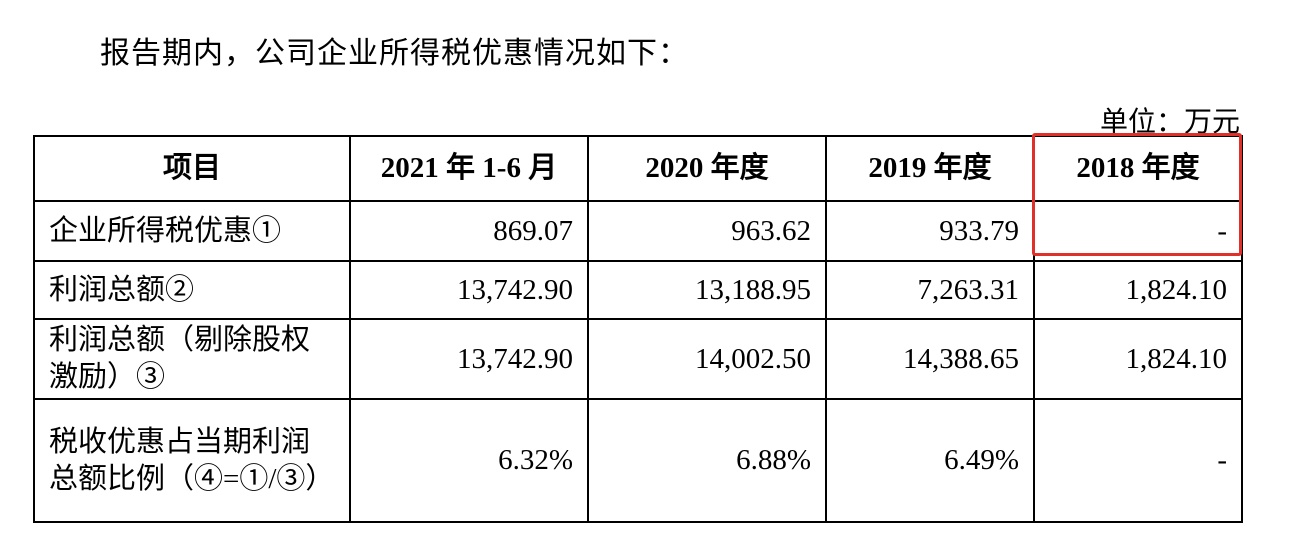 Image resolution: width=1293 pixels, height=536 pixels. Describe the element at coordinates (707, 359) in the screenshot. I see `cell-value: 14,002.50` at that location.